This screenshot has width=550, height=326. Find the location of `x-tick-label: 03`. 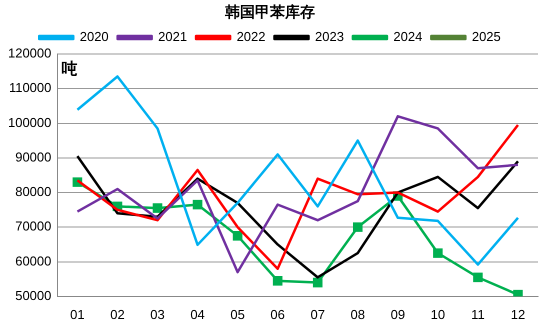

x-tick-label: 03 is located at coordinates (157, 314).